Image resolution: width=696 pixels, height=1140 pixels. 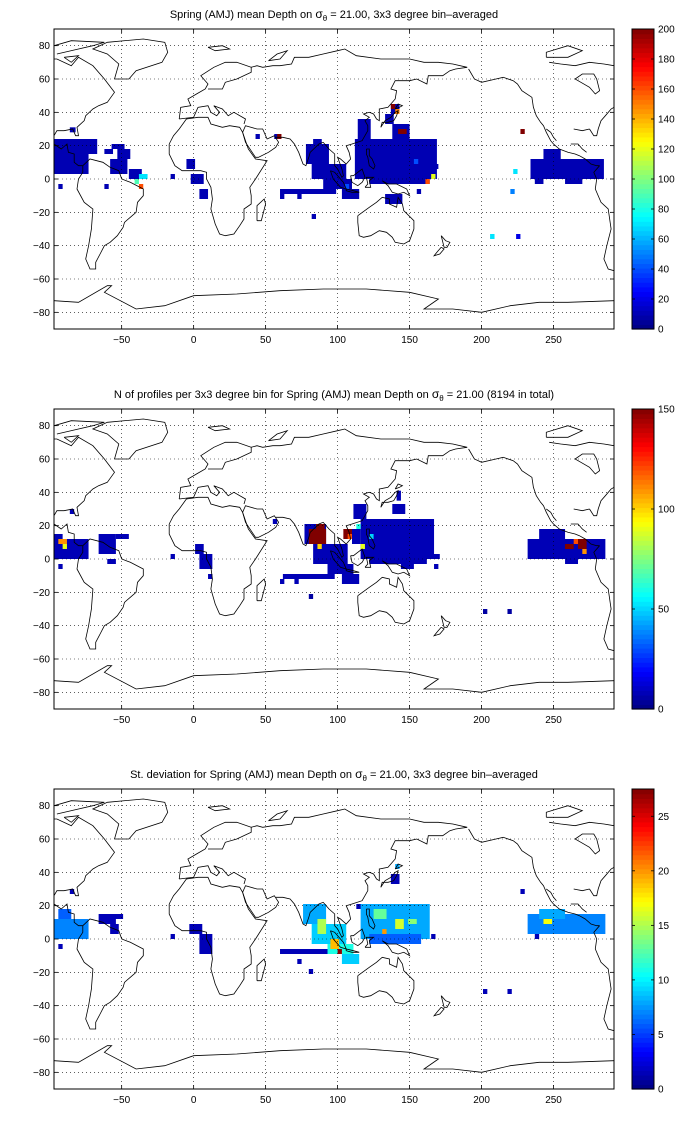 What do you see at coordinates (650, 942) in the screenshot?
I see `colorbar: 0 5 10 15 20 25` at bounding box center [650, 942].